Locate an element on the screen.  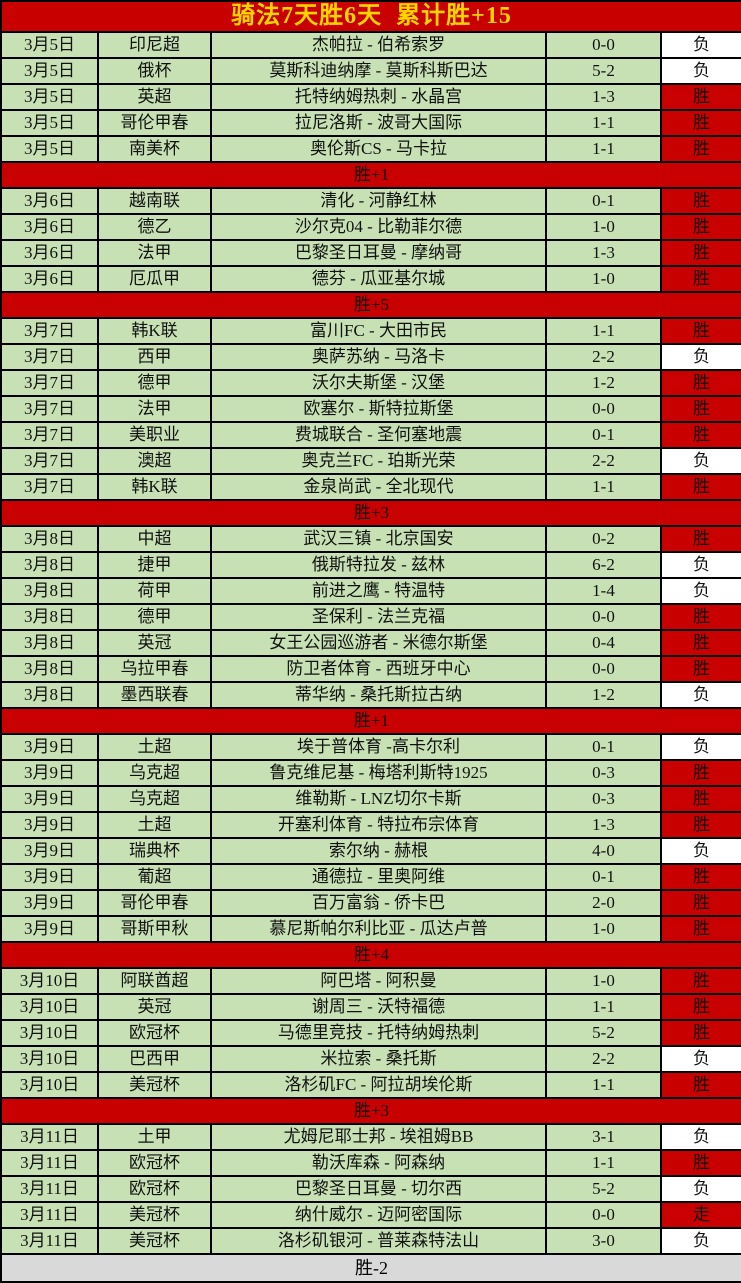
match-cell: 女王公园巡游者 - 米德尔斯堡 is located at coordinates (378, 643).